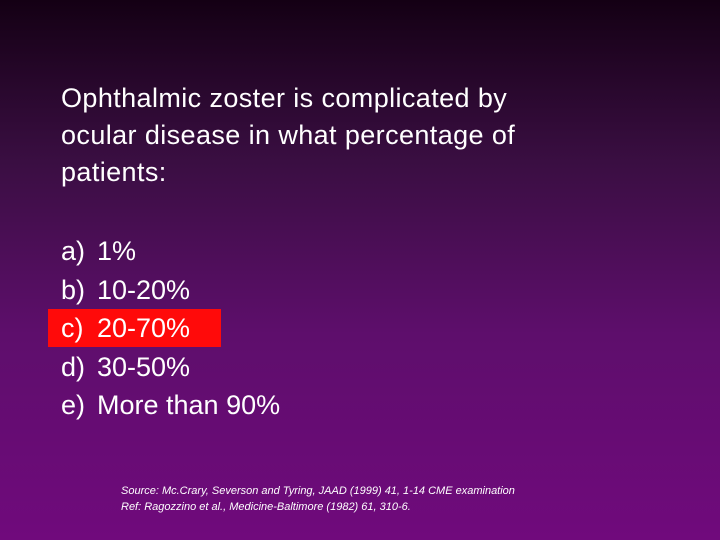 The width and height of the screenshot is (720, 540). Describe the element at coordinates (144, 366) in the screenshot. I see `option-text: 30-50%` at that location.